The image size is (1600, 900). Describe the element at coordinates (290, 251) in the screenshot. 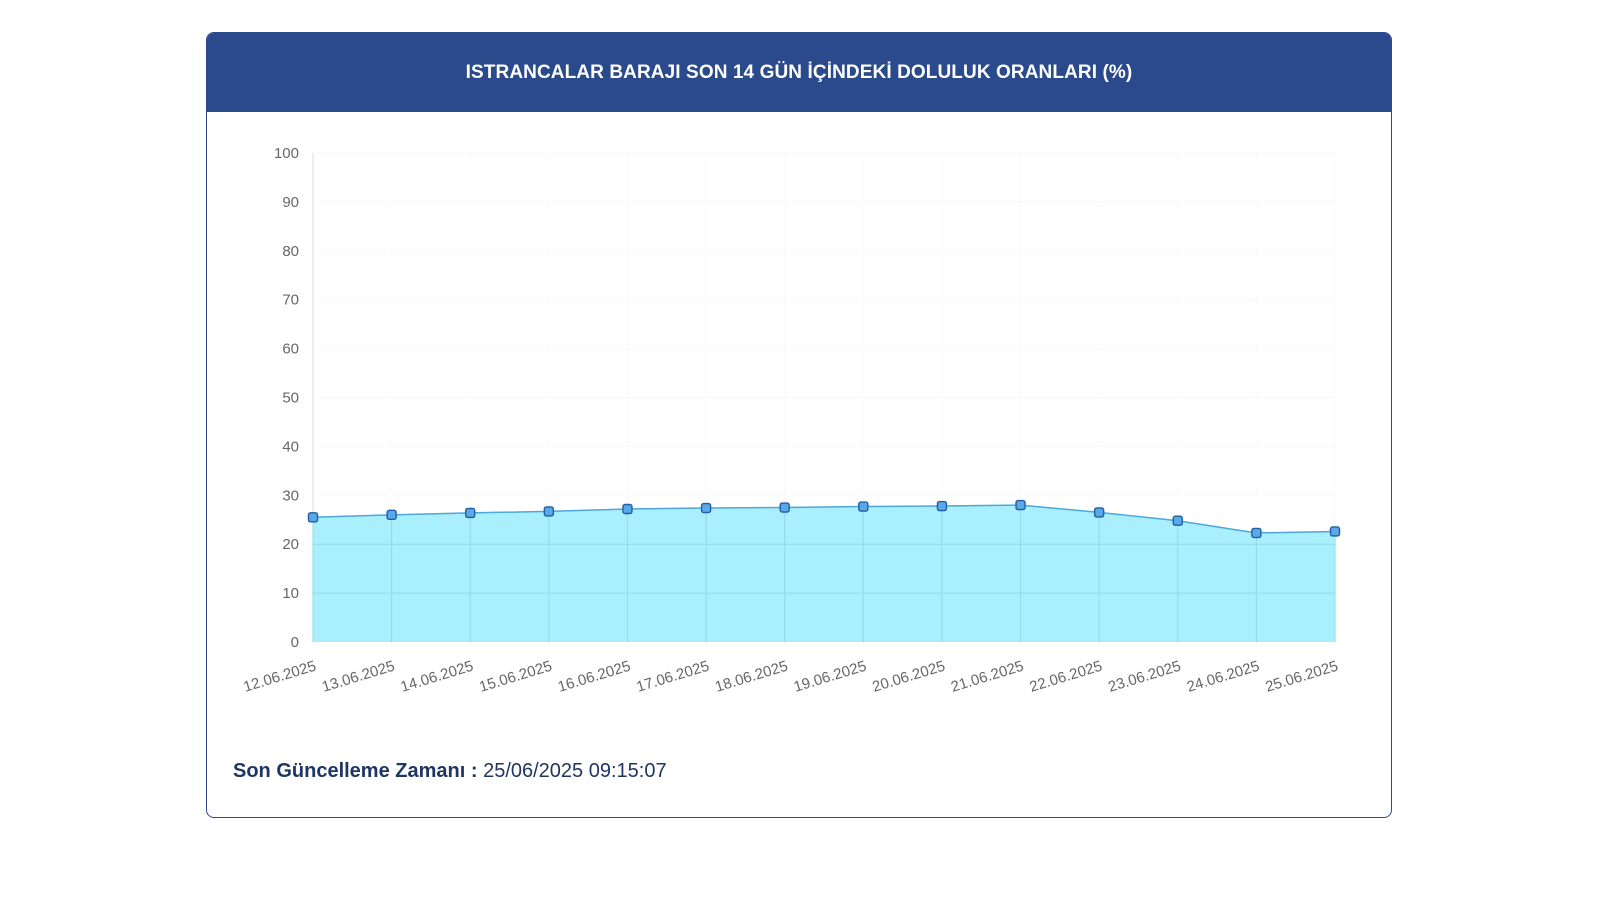

I see `y-tick-label: 80` at that location.